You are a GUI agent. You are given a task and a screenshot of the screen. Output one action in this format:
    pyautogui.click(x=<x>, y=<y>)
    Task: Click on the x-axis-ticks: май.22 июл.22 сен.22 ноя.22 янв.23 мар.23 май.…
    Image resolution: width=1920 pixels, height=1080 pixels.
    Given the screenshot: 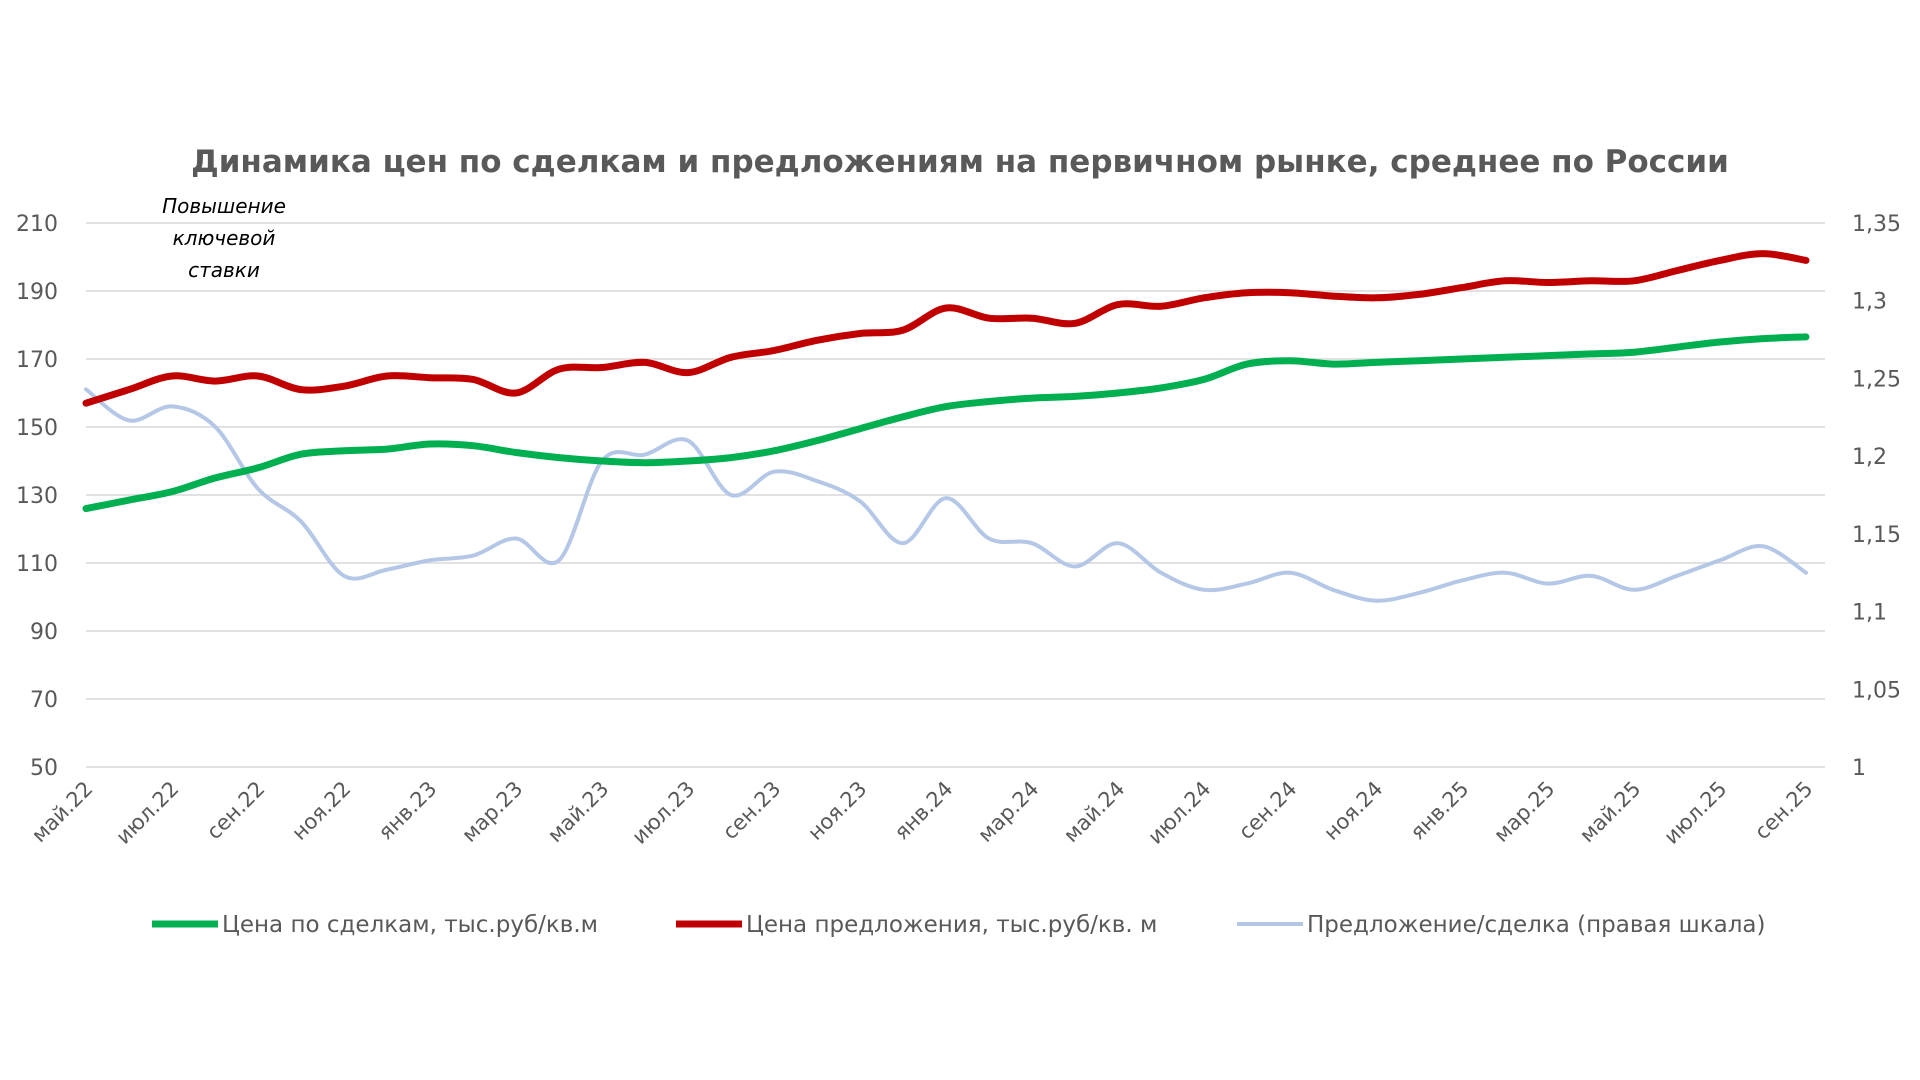 What is the action you would take?
    pyautogui.click(x=922, y=813)
    